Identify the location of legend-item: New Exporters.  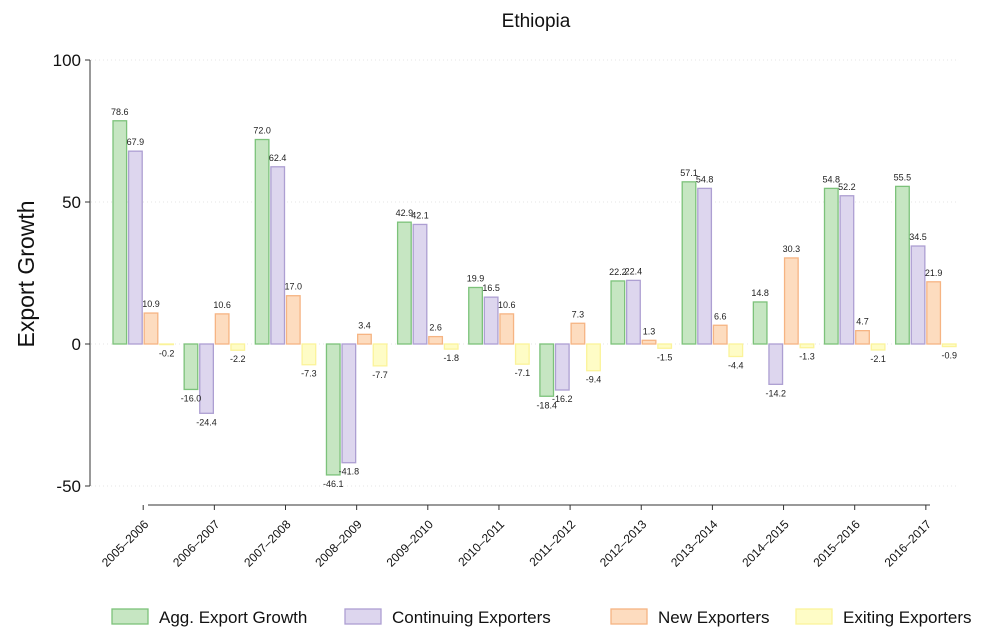
(689, 617).